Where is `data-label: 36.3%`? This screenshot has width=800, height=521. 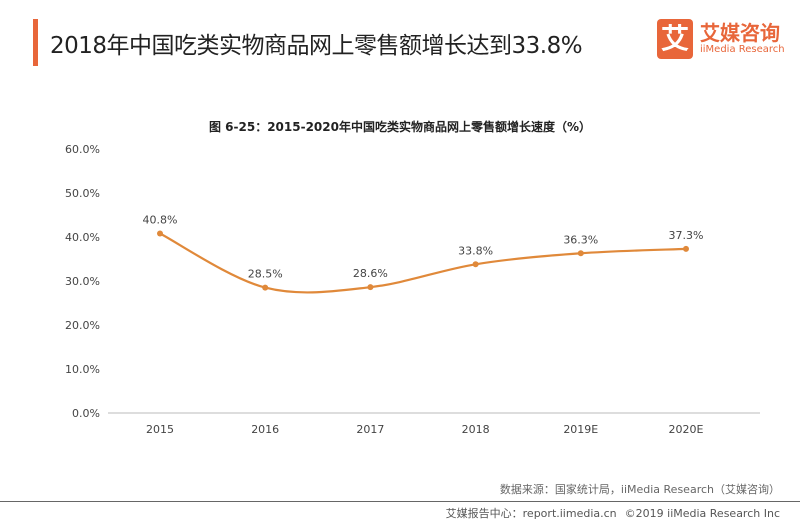 data-label: 36.3% is located at coordinates (580, 239).